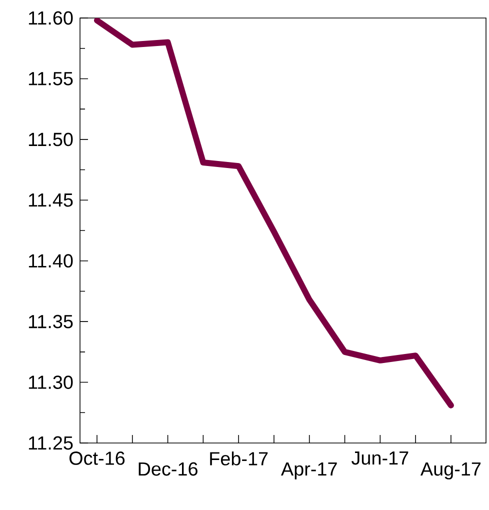 The height and width of the screenshot is (510, 489). Describe the element at coordinates (168, 469) in the screenshot. I see `x-tick-label: Dec-16` at that location.